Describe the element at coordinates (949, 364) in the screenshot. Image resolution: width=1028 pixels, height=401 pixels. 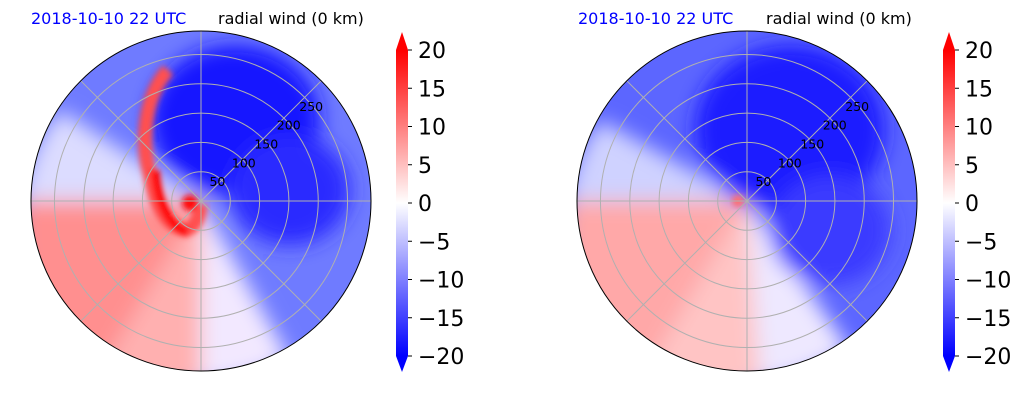
I see `colorbar-extend-bottom-right` at that location.